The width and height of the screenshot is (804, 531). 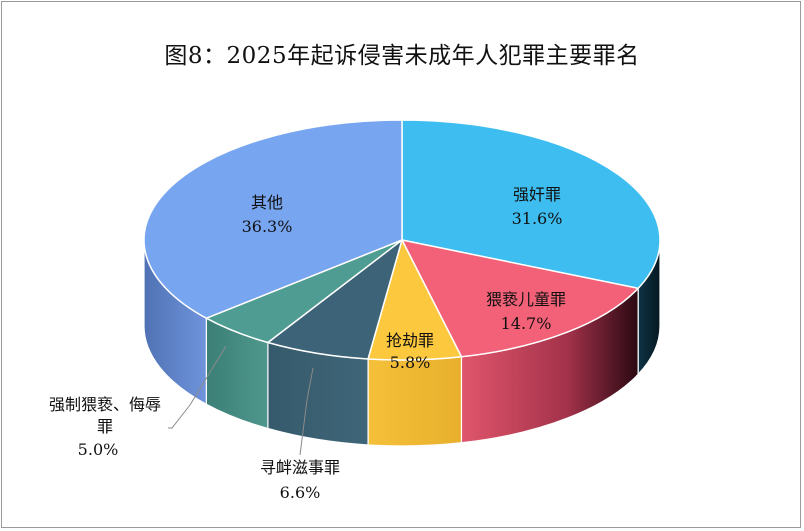 I want to click on label-qiangjie-name: 抢劫罪, so click(x=410, y=340).